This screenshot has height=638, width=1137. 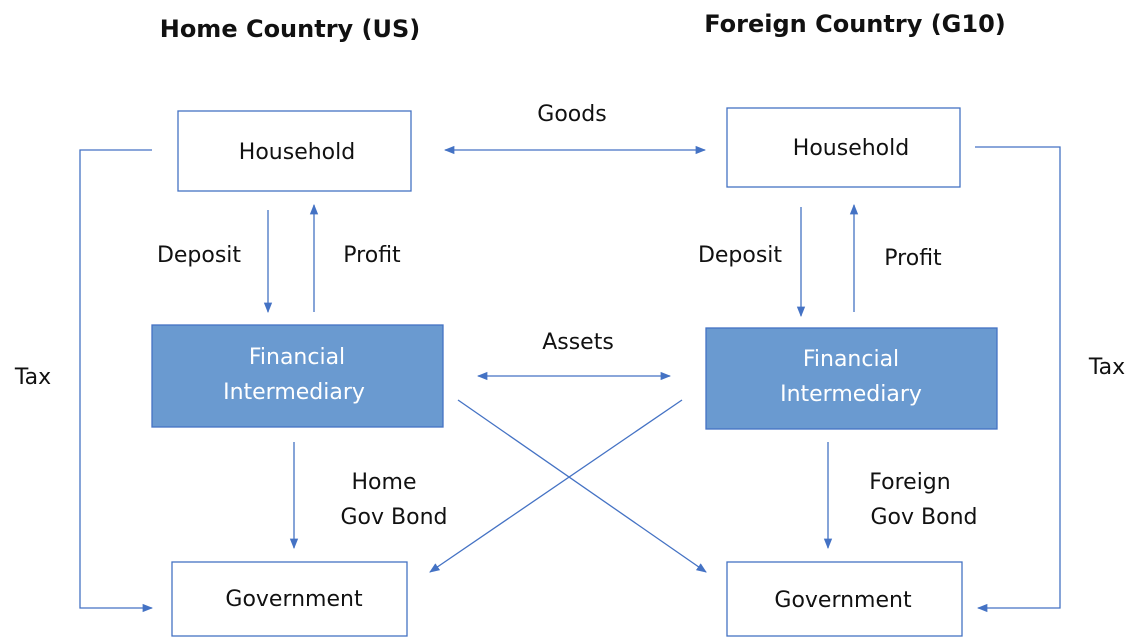 I want to click on edge-label: Home, so click(x=384, y=482).